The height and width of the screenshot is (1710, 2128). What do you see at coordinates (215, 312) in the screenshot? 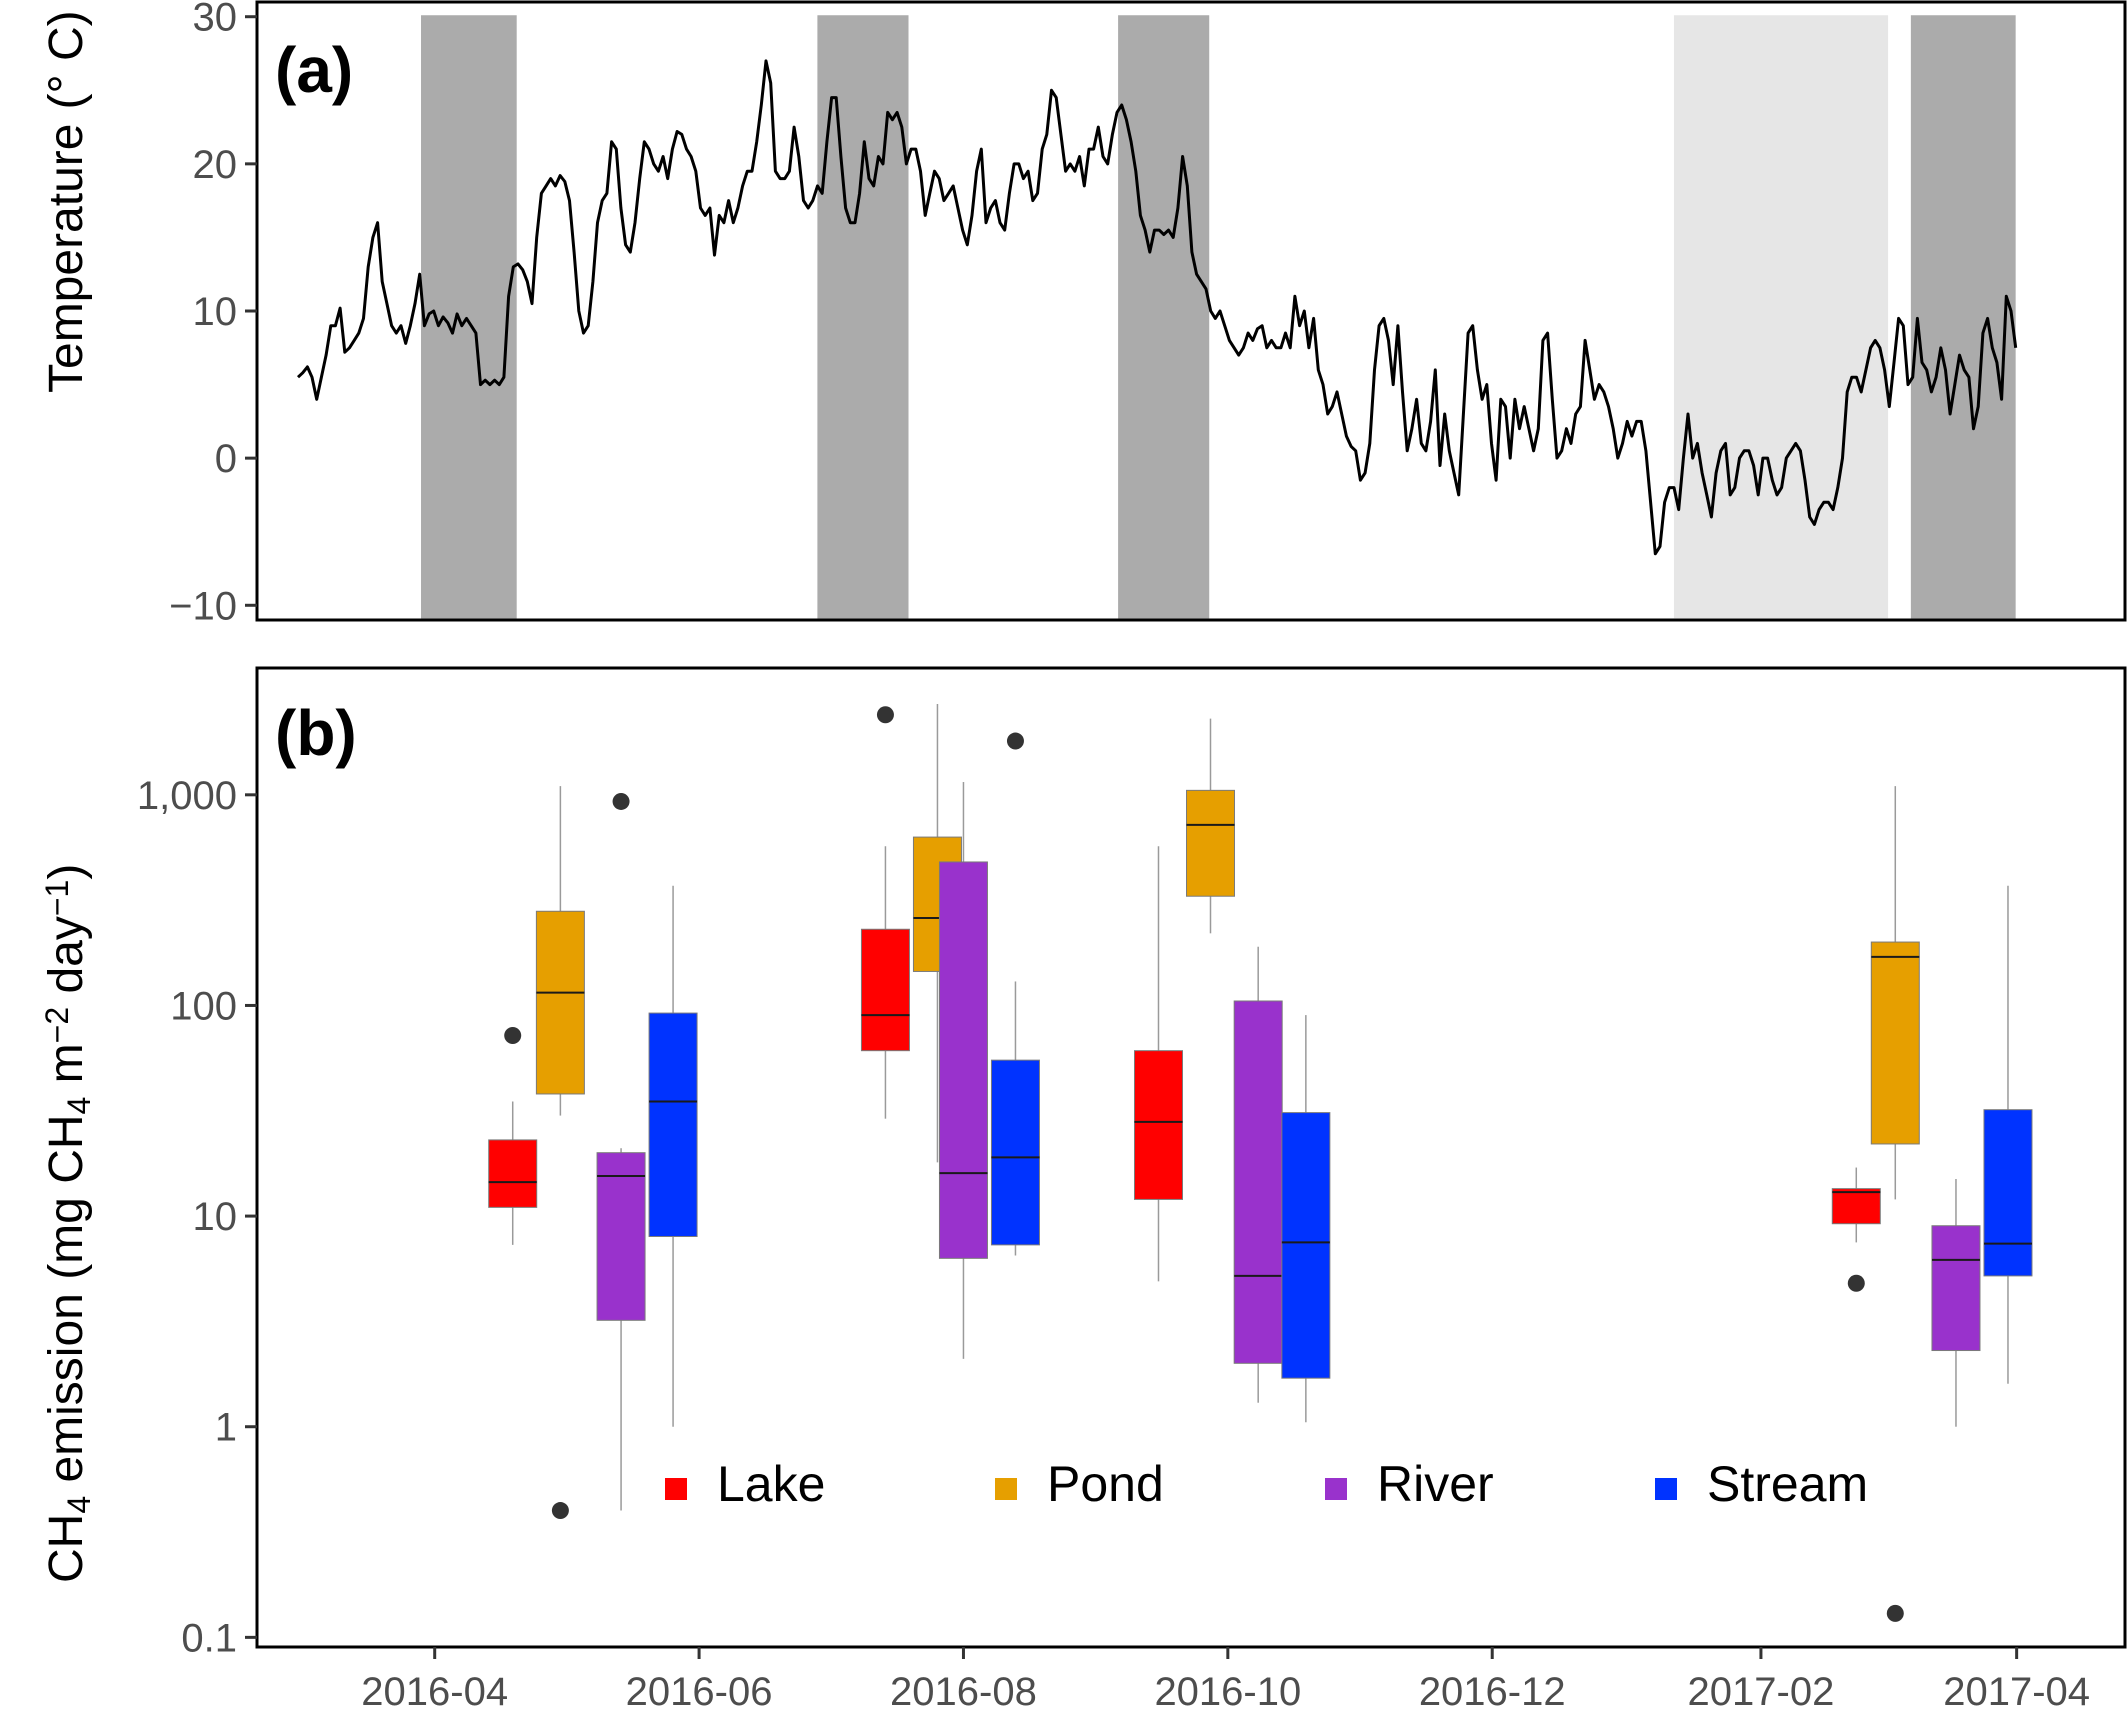
I see `temperature-y-tick-label: 10` at bounding box center [215, 312].